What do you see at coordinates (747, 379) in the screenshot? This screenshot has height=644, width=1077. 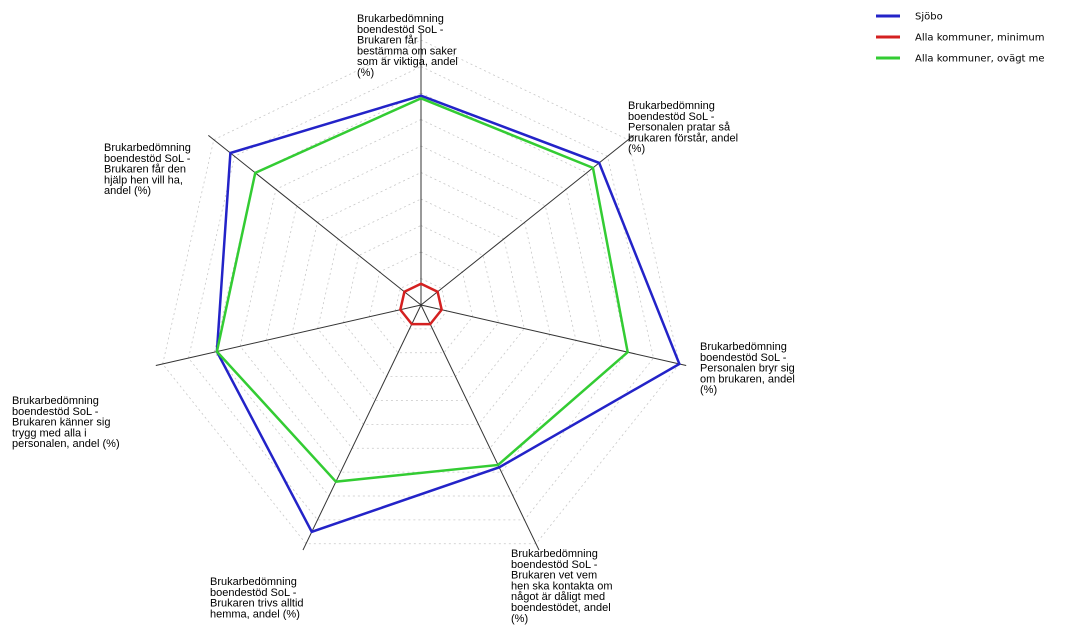 I see `axis-label-line: om brukaren, andel` at bounding box center [747, 379].